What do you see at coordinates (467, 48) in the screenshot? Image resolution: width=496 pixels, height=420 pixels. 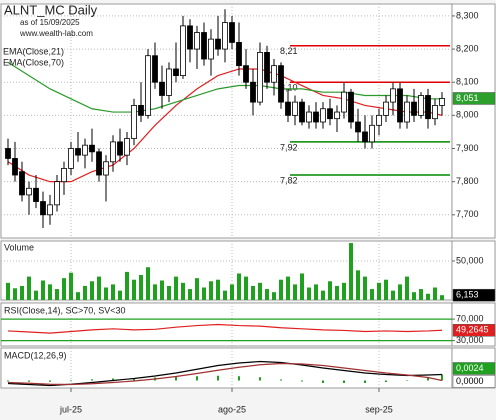 I see `y-tick-label: 8,200` at bounding box center [467, 48].